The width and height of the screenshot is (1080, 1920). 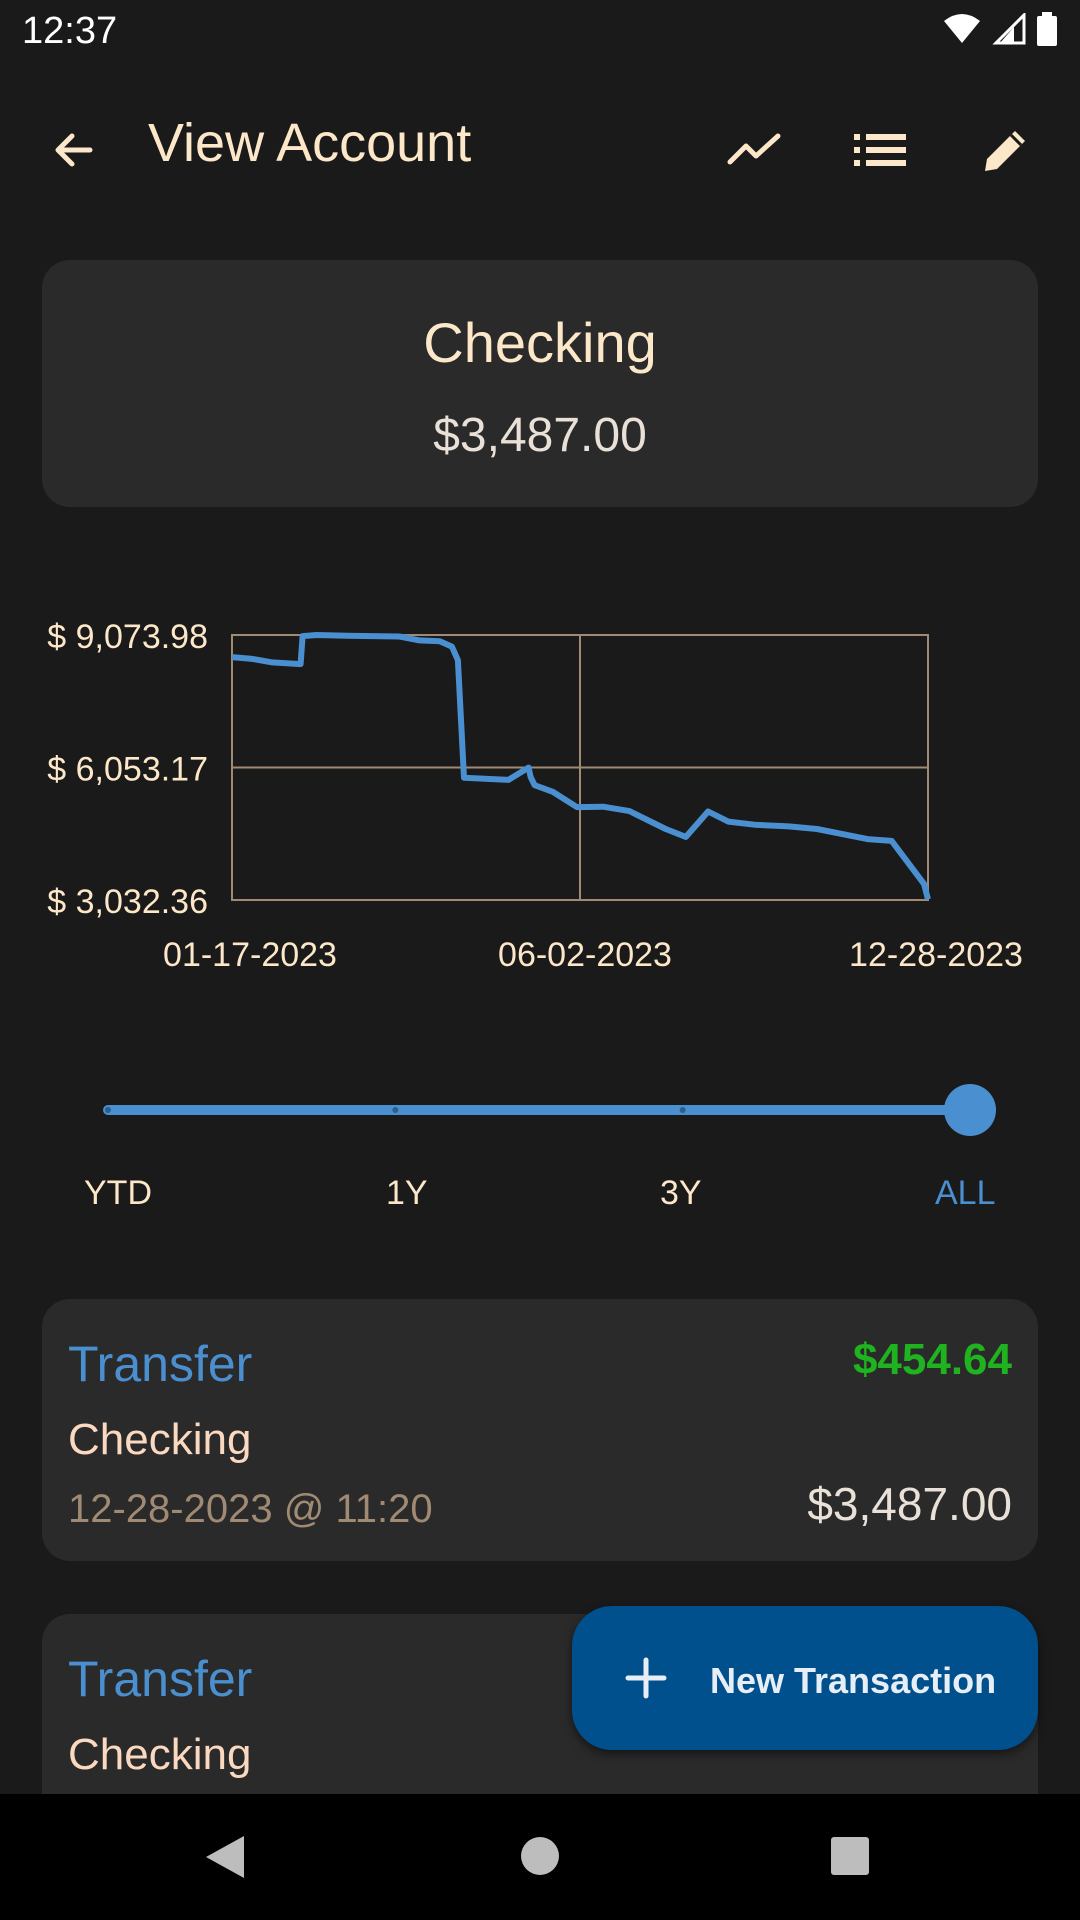 What do you see at coordinates (962, 31) in the screenshot?
I see `wifi-icon` at bounding box center [962, 31].